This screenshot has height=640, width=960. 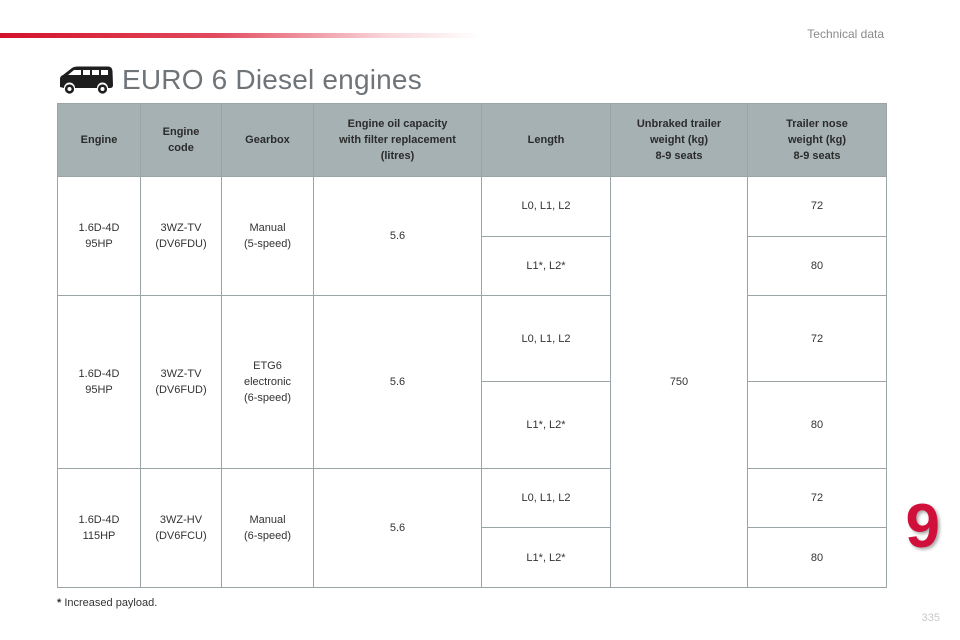 What do you see at coordinates (86, 80) in the screenshot?
I see `van-icon` at bounding box center [86, 80].